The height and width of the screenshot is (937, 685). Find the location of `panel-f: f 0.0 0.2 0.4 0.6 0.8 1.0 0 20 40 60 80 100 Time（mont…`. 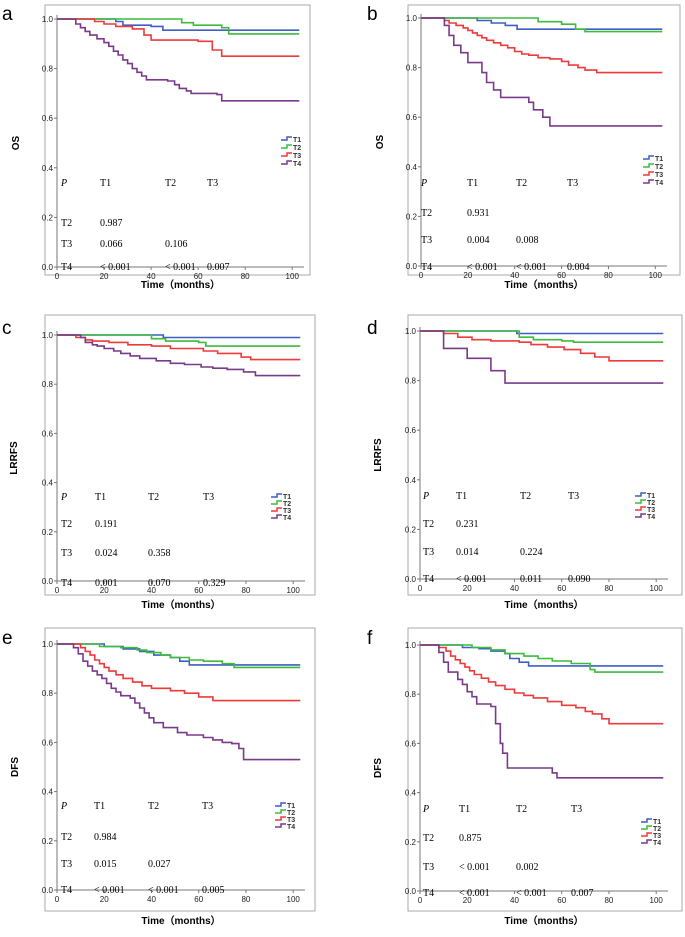

panel-f: f 0.0 0.2 0.4 0.6 0.8 1.0 0 20 40 60 80 100 Time（mont… is located at coordinates (525, 777).